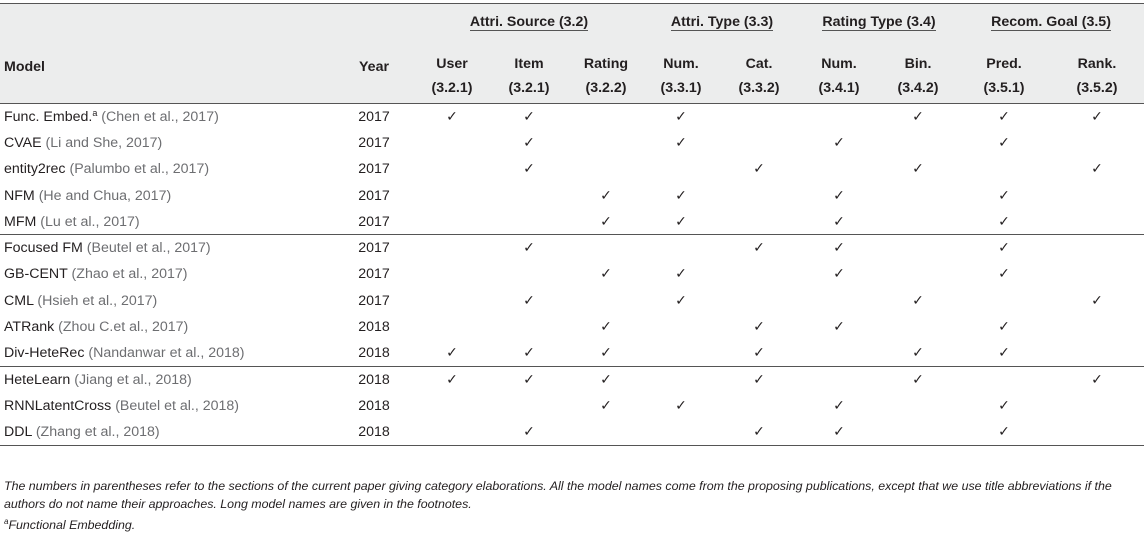 This screenshot has width=1144, height=537. What do you see at coordinates (97, 300) in the screenshot?
I see `citation-link: (Hsieh et al., 2017)` at bounding box center [97, 300].